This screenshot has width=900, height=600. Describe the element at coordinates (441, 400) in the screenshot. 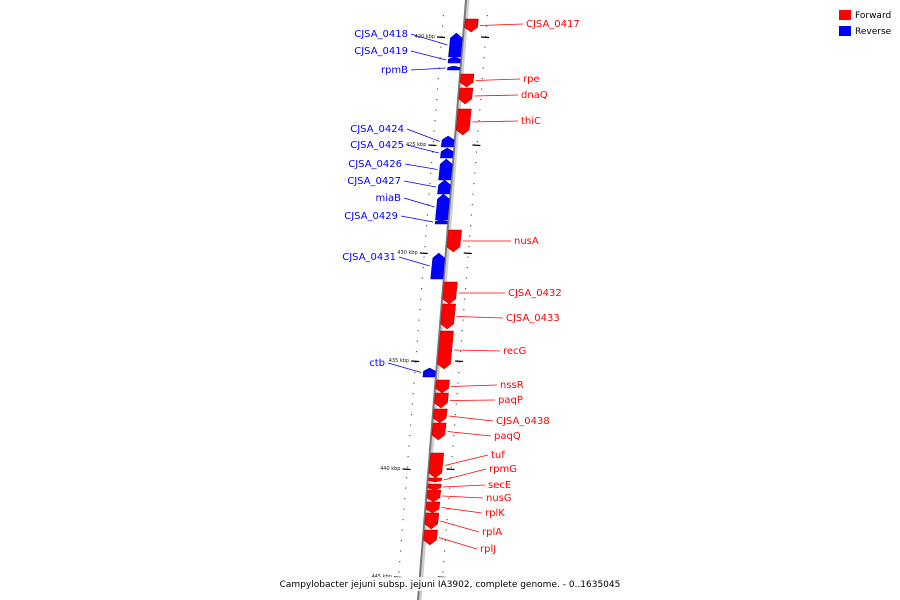

I see `gene-feature-paqp` at that location.